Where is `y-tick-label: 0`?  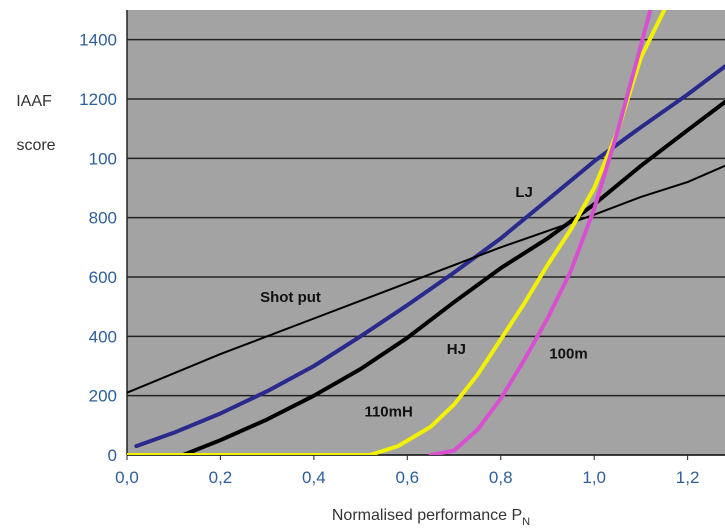
y-tick-label: 0 is located at coordinates (112, 455).